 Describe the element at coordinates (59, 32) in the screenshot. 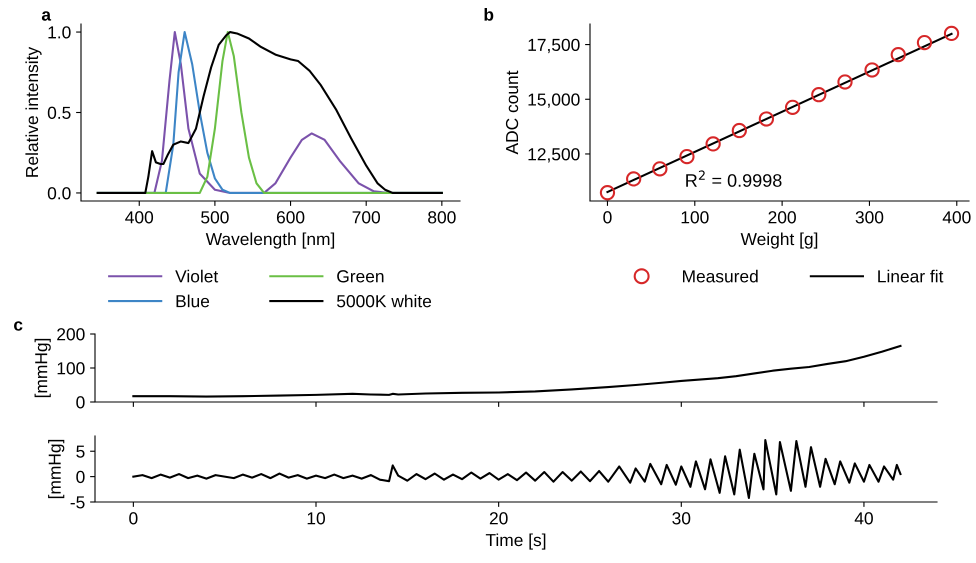

I see `y-tick-label: 1.0` at that location.